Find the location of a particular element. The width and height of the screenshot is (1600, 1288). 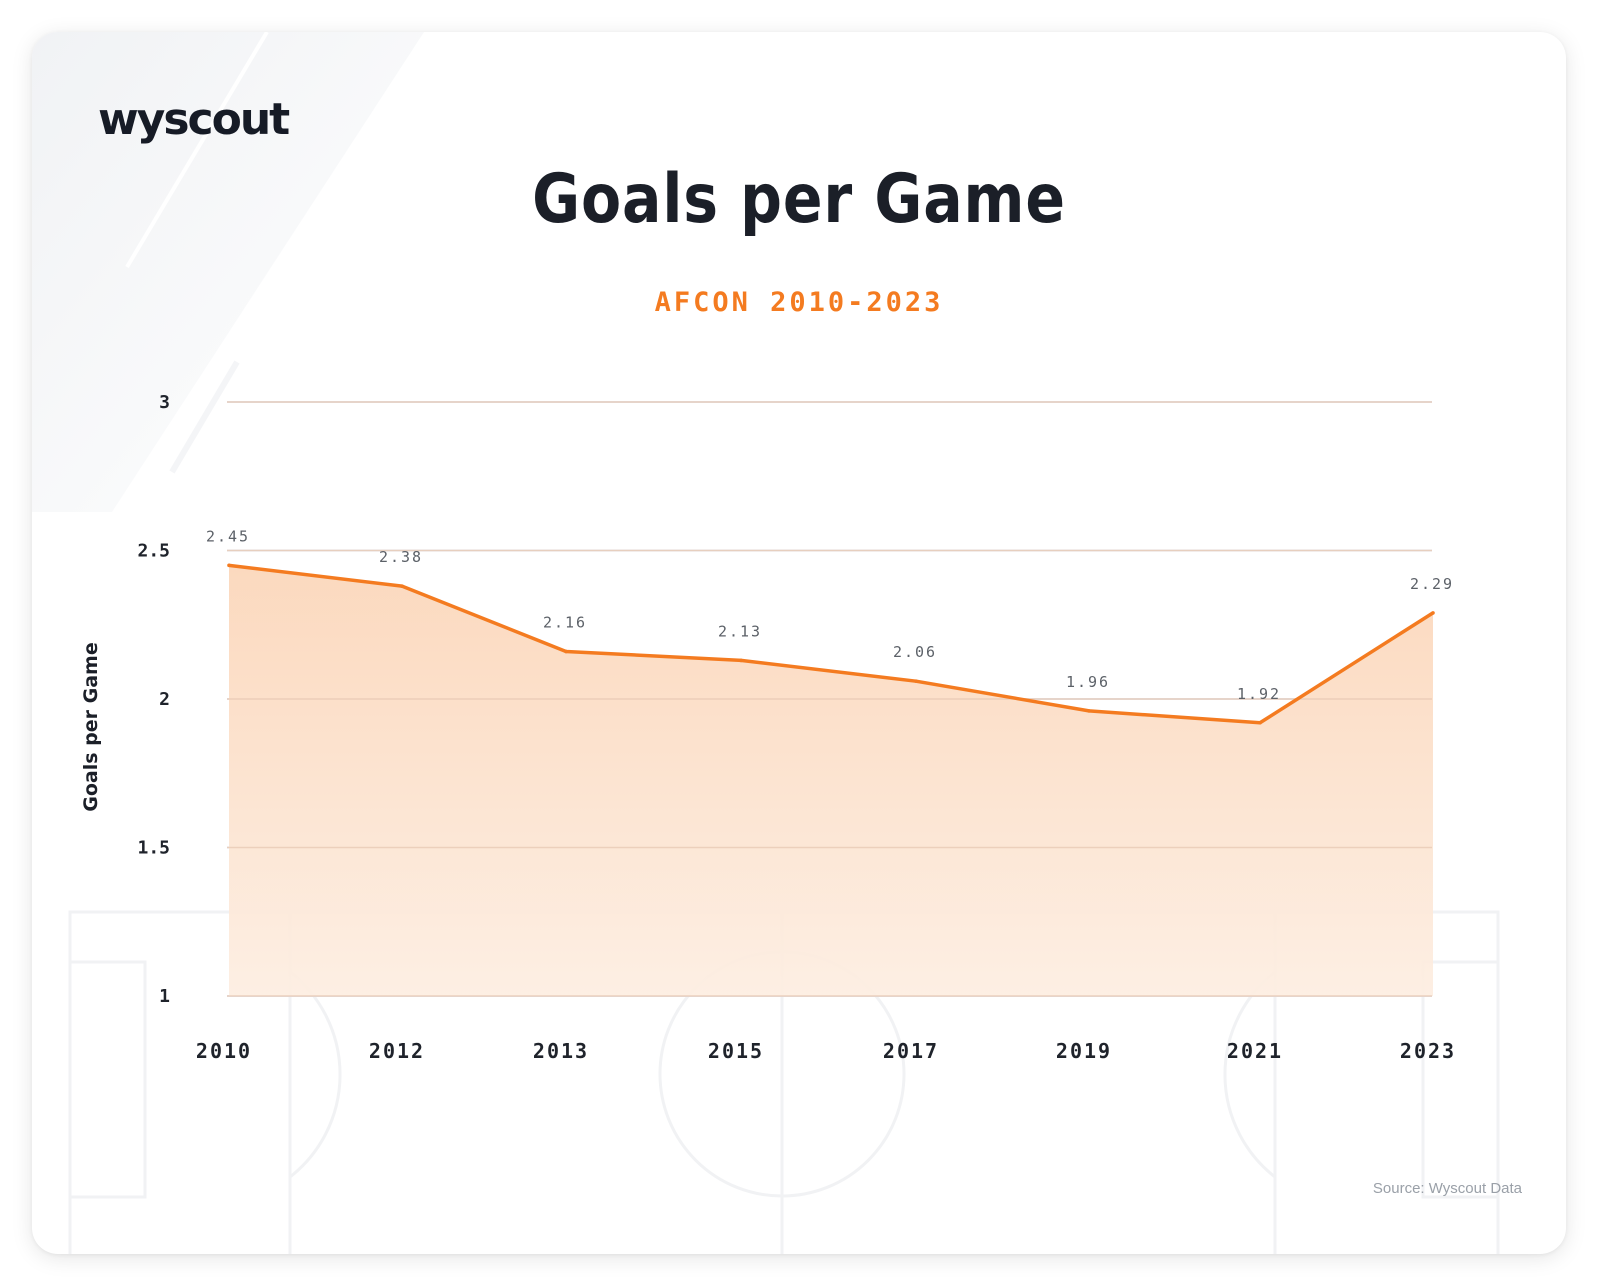

x-tick-label: 2019 is located at coordinates (1084, 1051).